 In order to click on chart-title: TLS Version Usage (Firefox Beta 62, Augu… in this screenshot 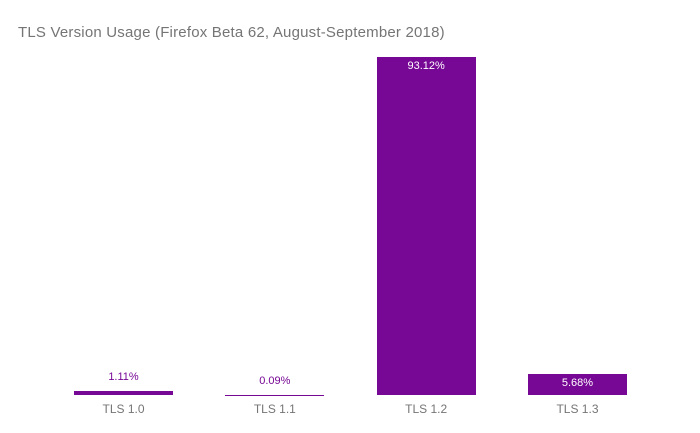, I will do `click(231, 32)`.